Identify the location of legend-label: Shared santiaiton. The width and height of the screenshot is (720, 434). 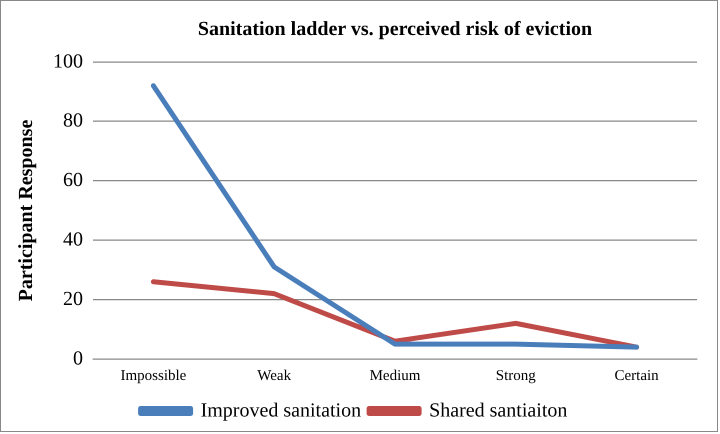
(498, 410).